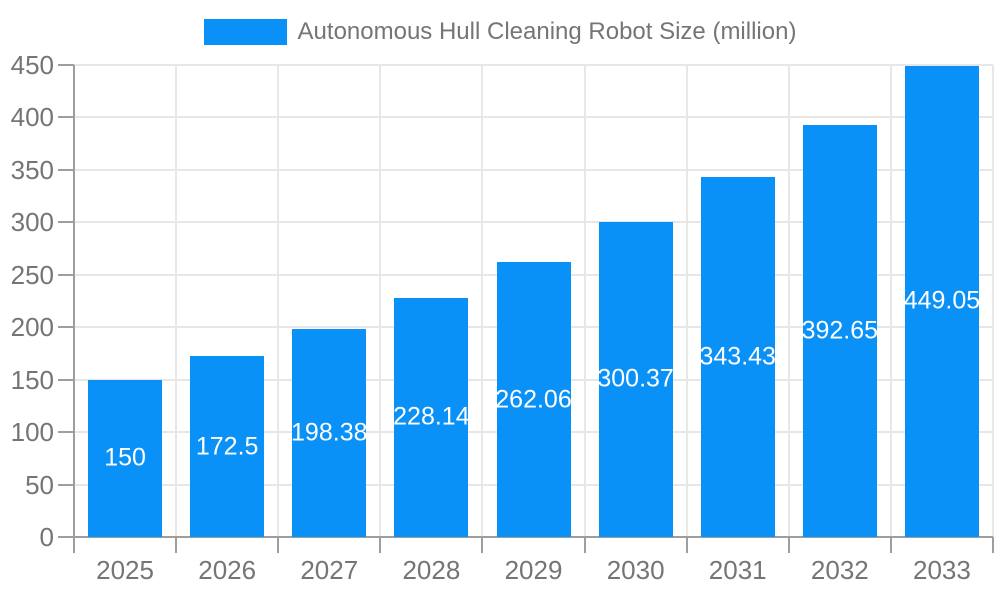 The image size is (1000, 600). I want to click on x-tick-label: 2028, so click(431, 570).